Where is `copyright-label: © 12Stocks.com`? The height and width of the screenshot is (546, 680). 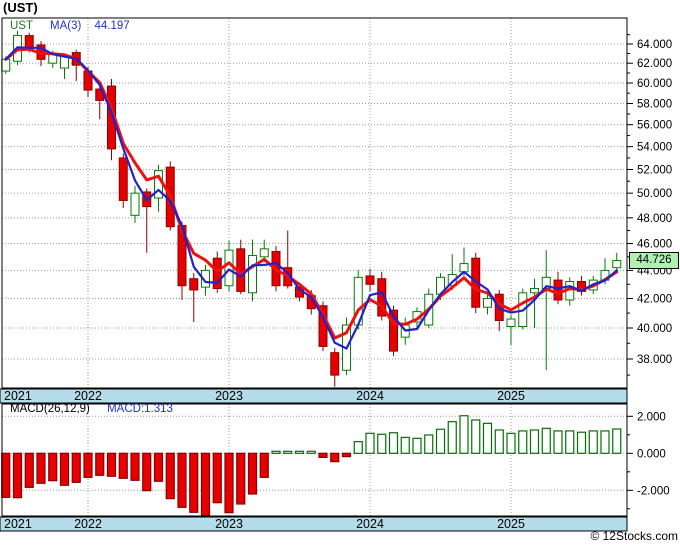 copyright-label: © 12Stocks.com is located at coordinates (634, 536).